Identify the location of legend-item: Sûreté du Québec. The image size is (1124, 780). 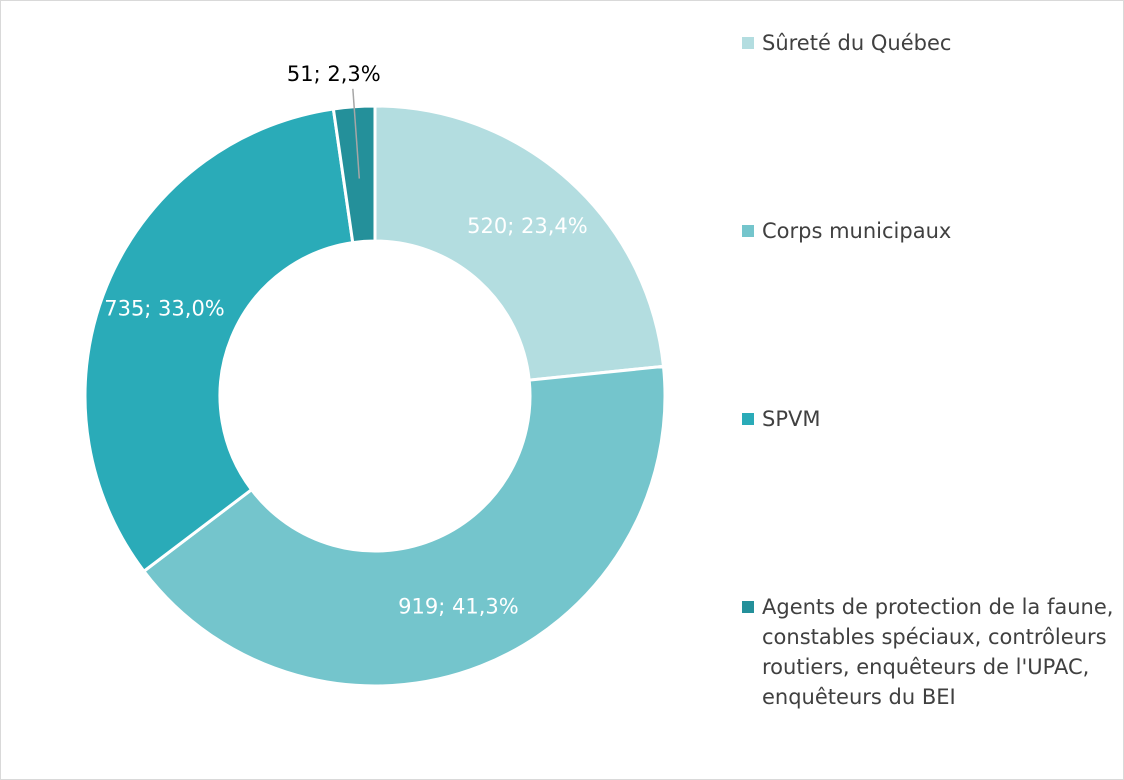
(931, 43).